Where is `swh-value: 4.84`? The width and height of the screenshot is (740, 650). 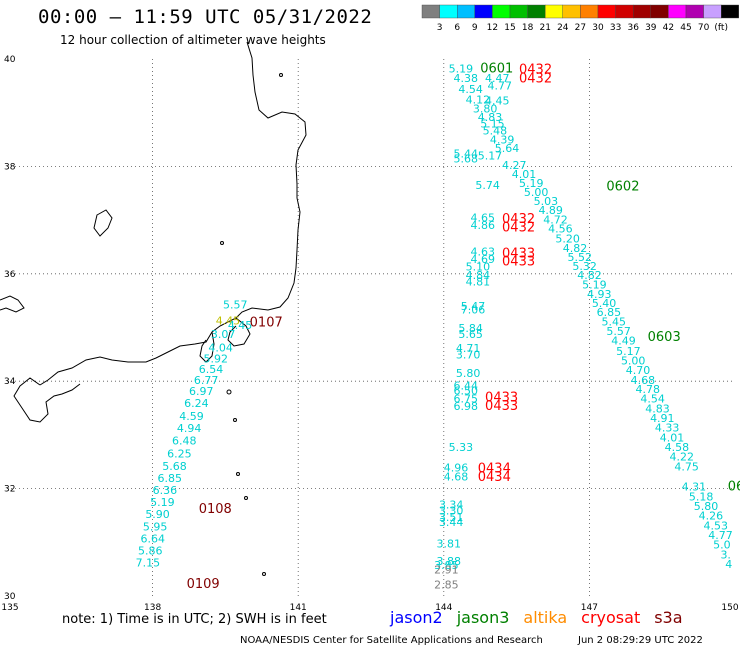 swh-value: 4.84 is located at coordinates (478, 275).